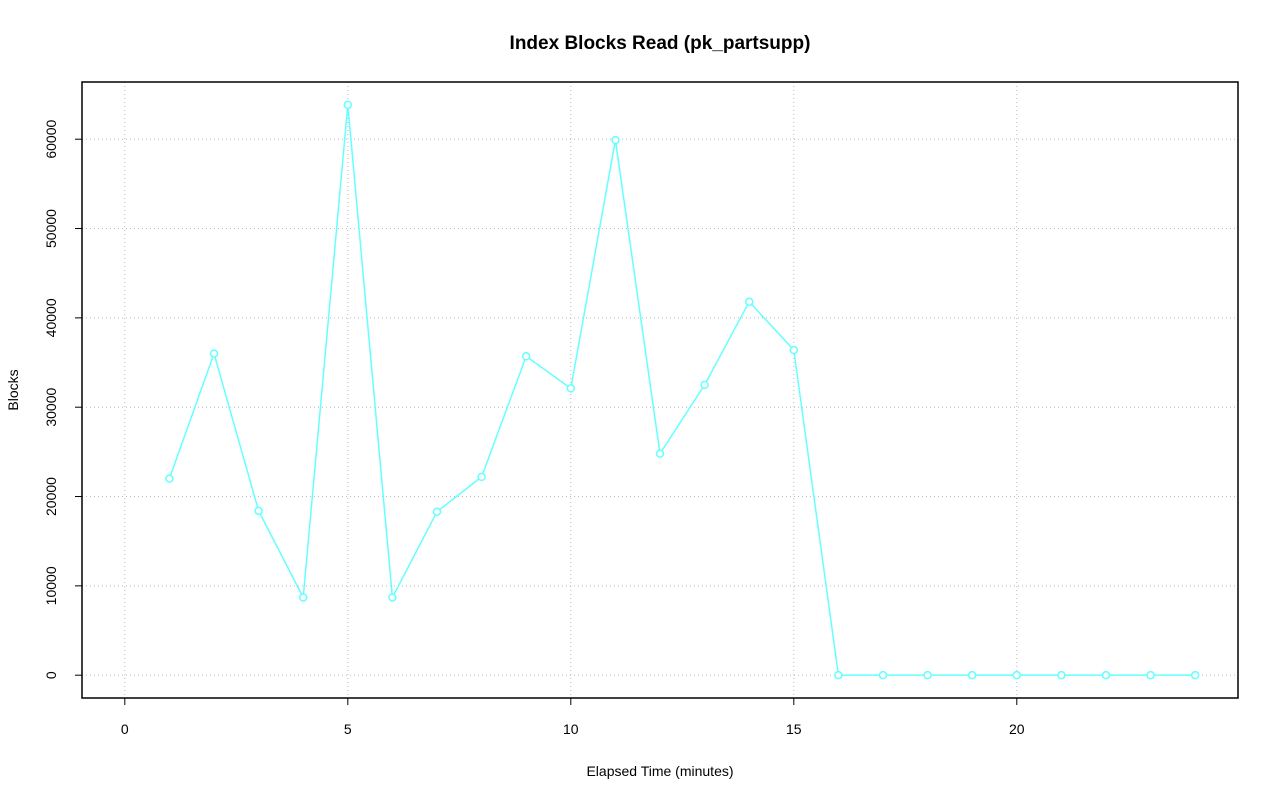  I want to click on y-tick-label: 50000, so click(51, 228).